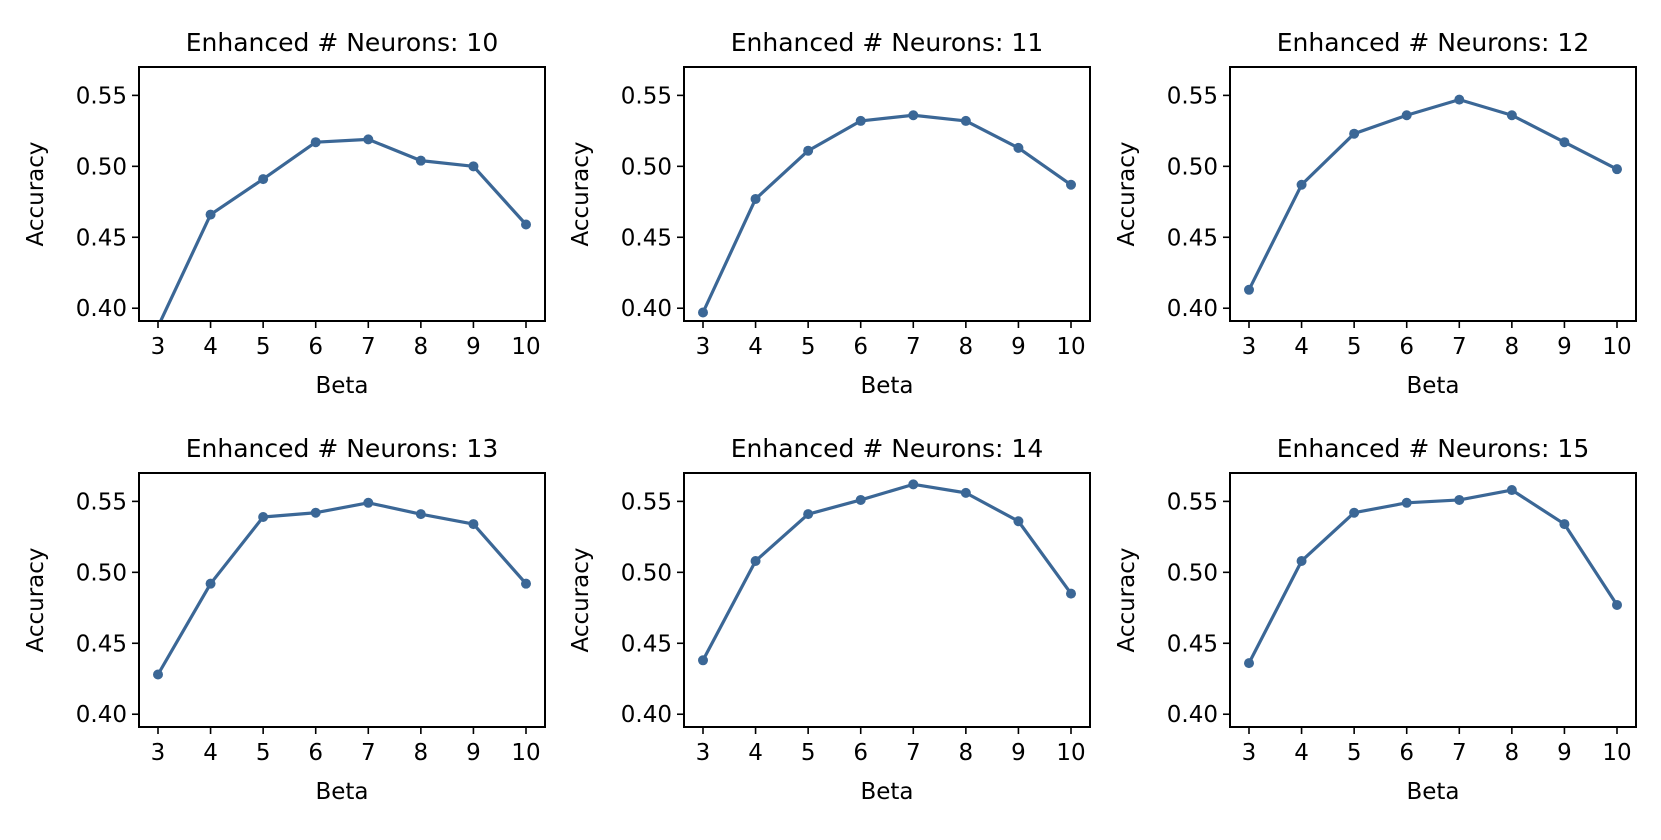 The height and width of the screenshot is (840, 1661). I want to click on subplot-title: Enhanced # Neurons: 10, so click(342, 42).